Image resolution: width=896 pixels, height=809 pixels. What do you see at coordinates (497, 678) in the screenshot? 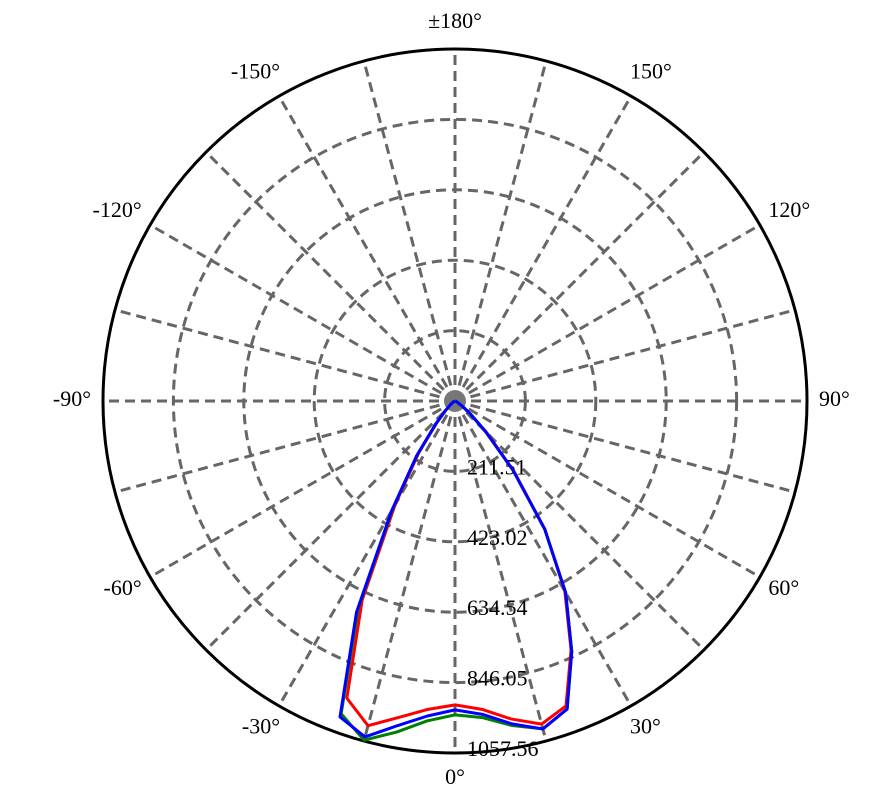
I see `r-tick-label: 846.05` at bounding box center [497, 678].